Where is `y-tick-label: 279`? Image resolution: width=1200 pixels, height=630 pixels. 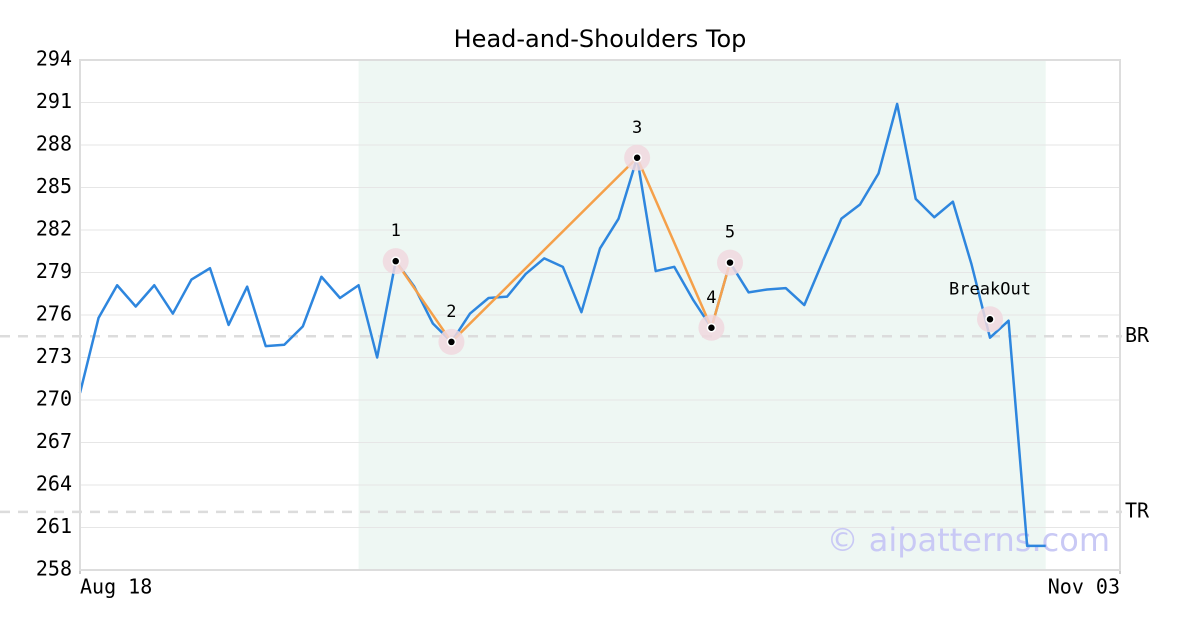 y-tick-label: 279 is located at coordinates (54, 271).